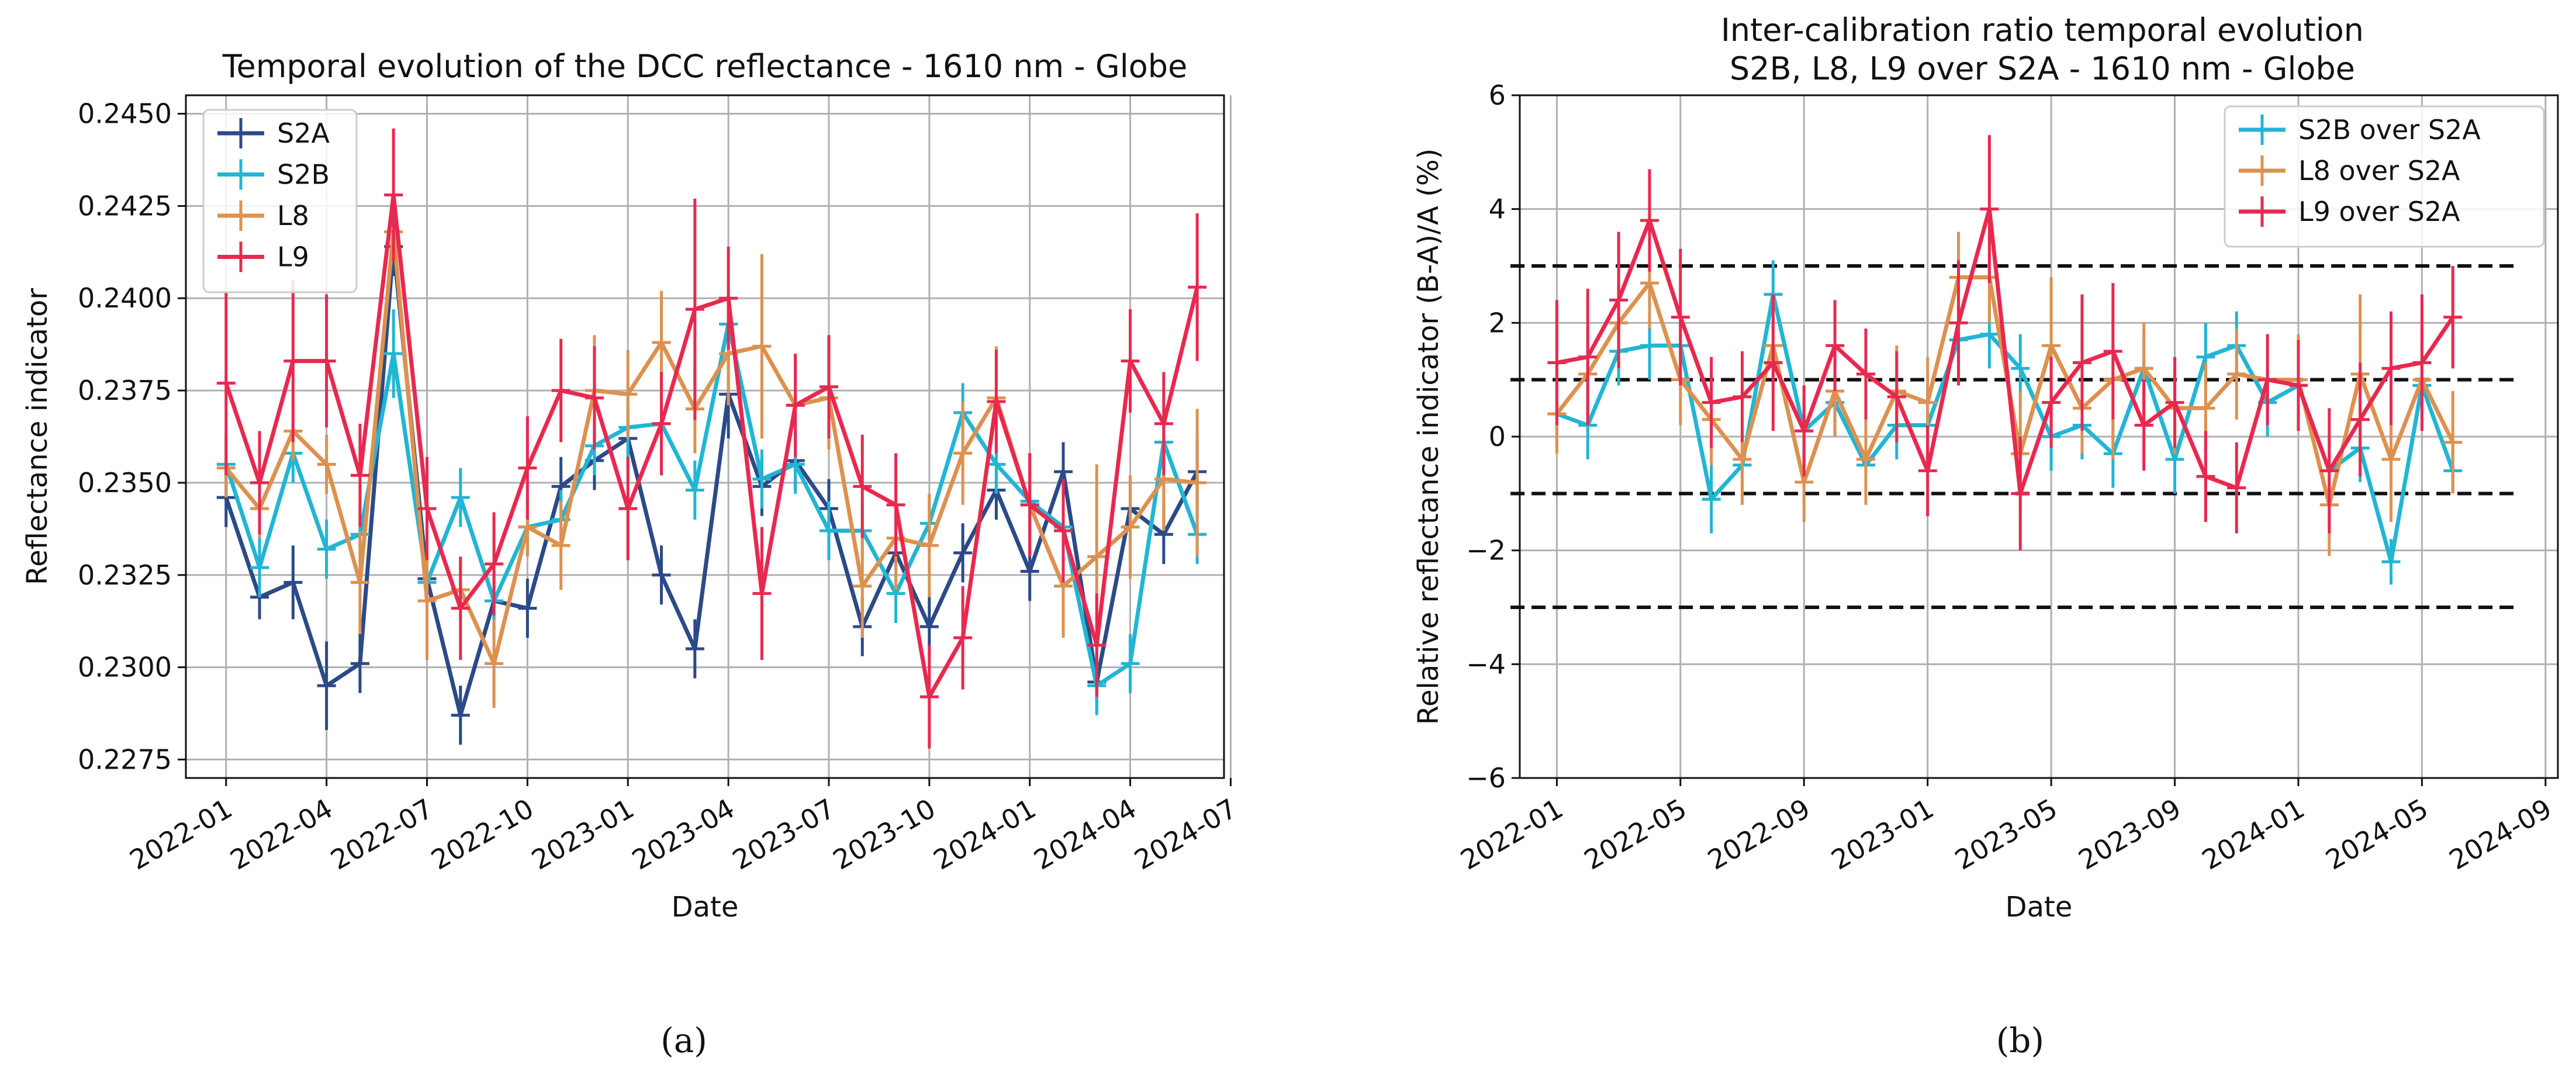  What do you see at coordinates (125, 575) in the screenshot?
I see `y-tick-label: 0.2325` at bounding box center [125, 575].